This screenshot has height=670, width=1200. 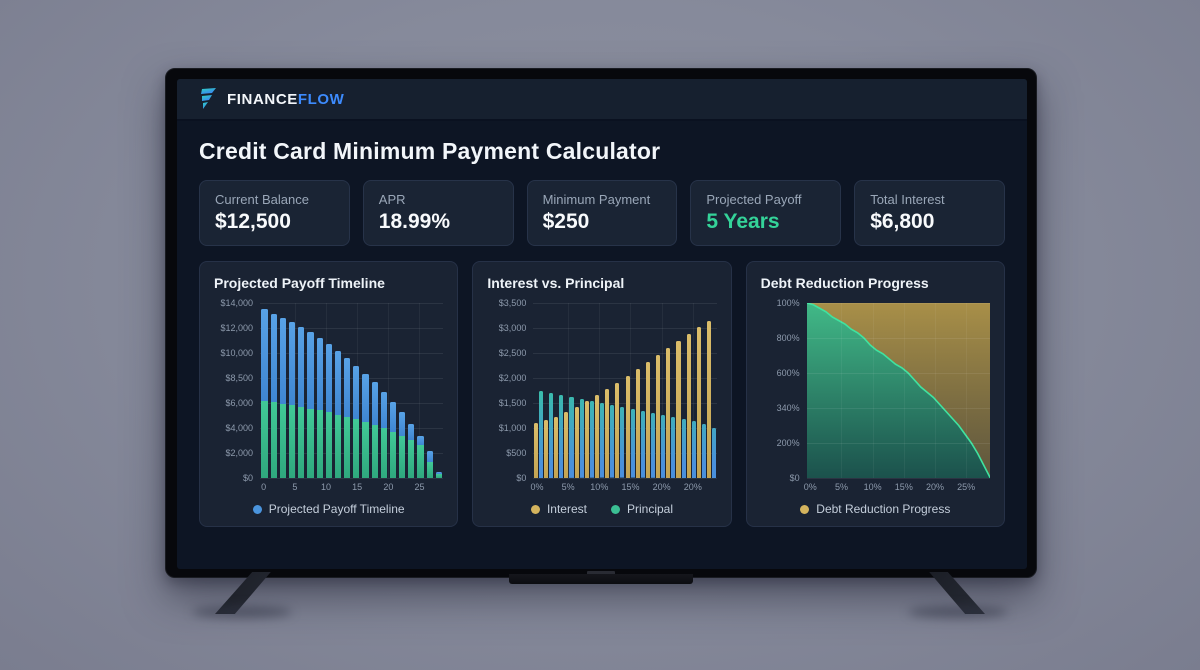 I want to click on leg-shadow-right, so click(x=958, y=612).